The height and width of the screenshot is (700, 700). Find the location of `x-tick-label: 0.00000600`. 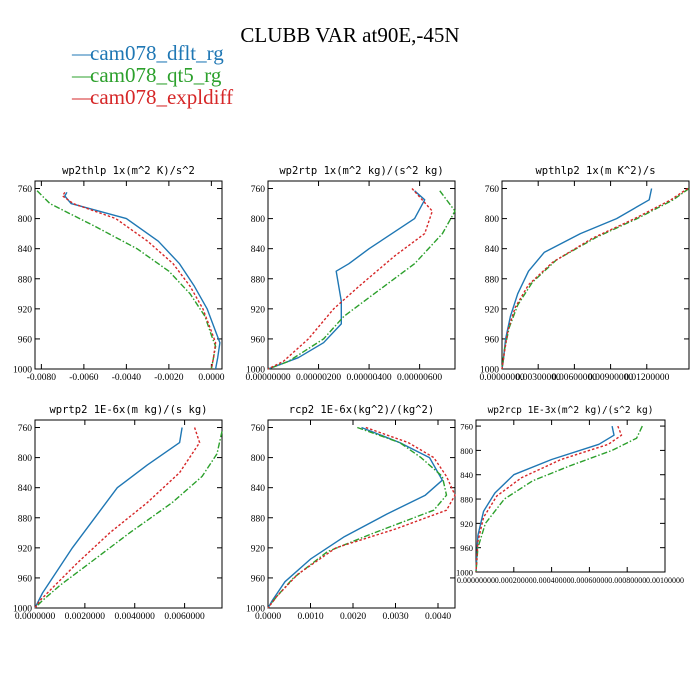

x-tick-label: 0.00000600 is located at coordinates (419, 378).